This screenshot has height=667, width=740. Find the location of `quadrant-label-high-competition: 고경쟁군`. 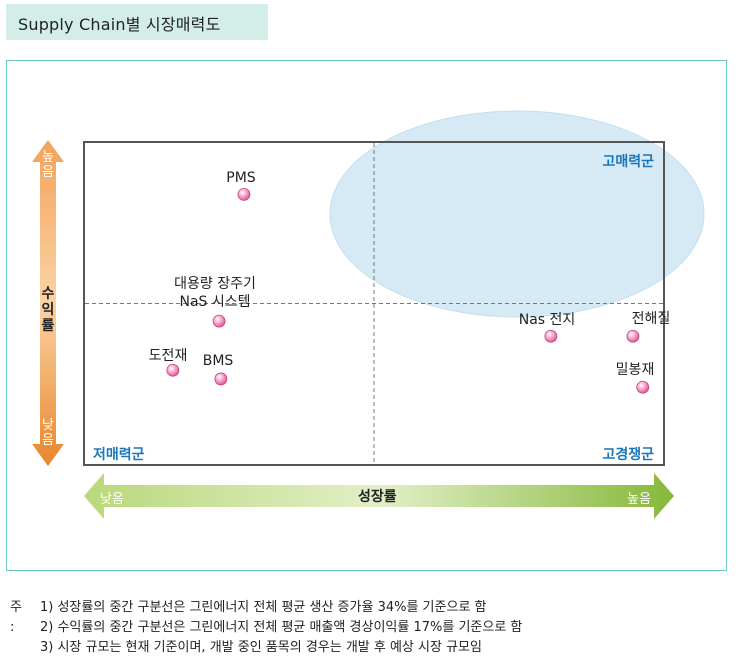

quadrant-label-high-competition: 고경쟁군 is located at coordinates (628, 455).